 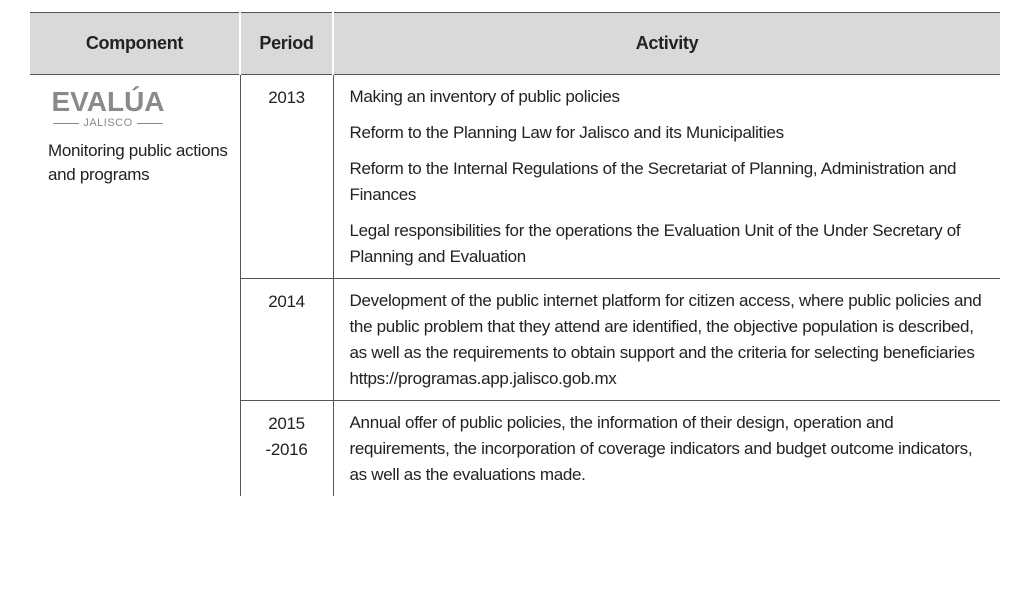 I want to click on period-cell: 2013, so click(x=286, y=176).